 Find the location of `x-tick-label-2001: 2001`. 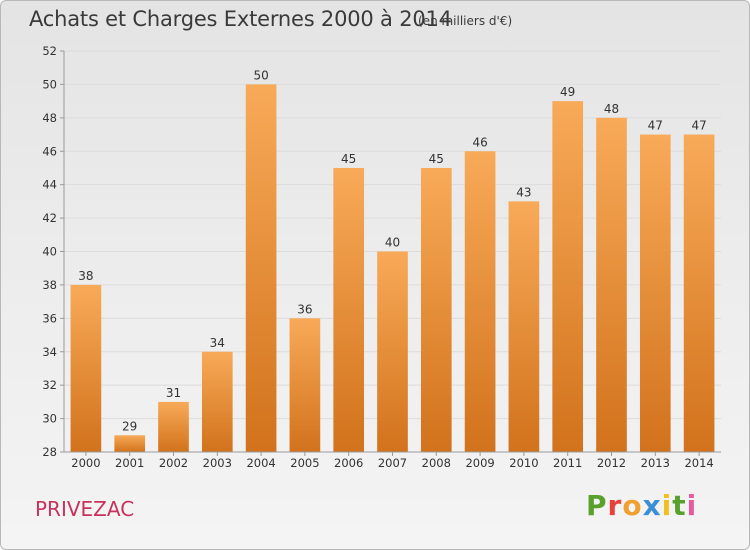

x-tick-label-2001: 2001 is located at coordinates (129, 463).